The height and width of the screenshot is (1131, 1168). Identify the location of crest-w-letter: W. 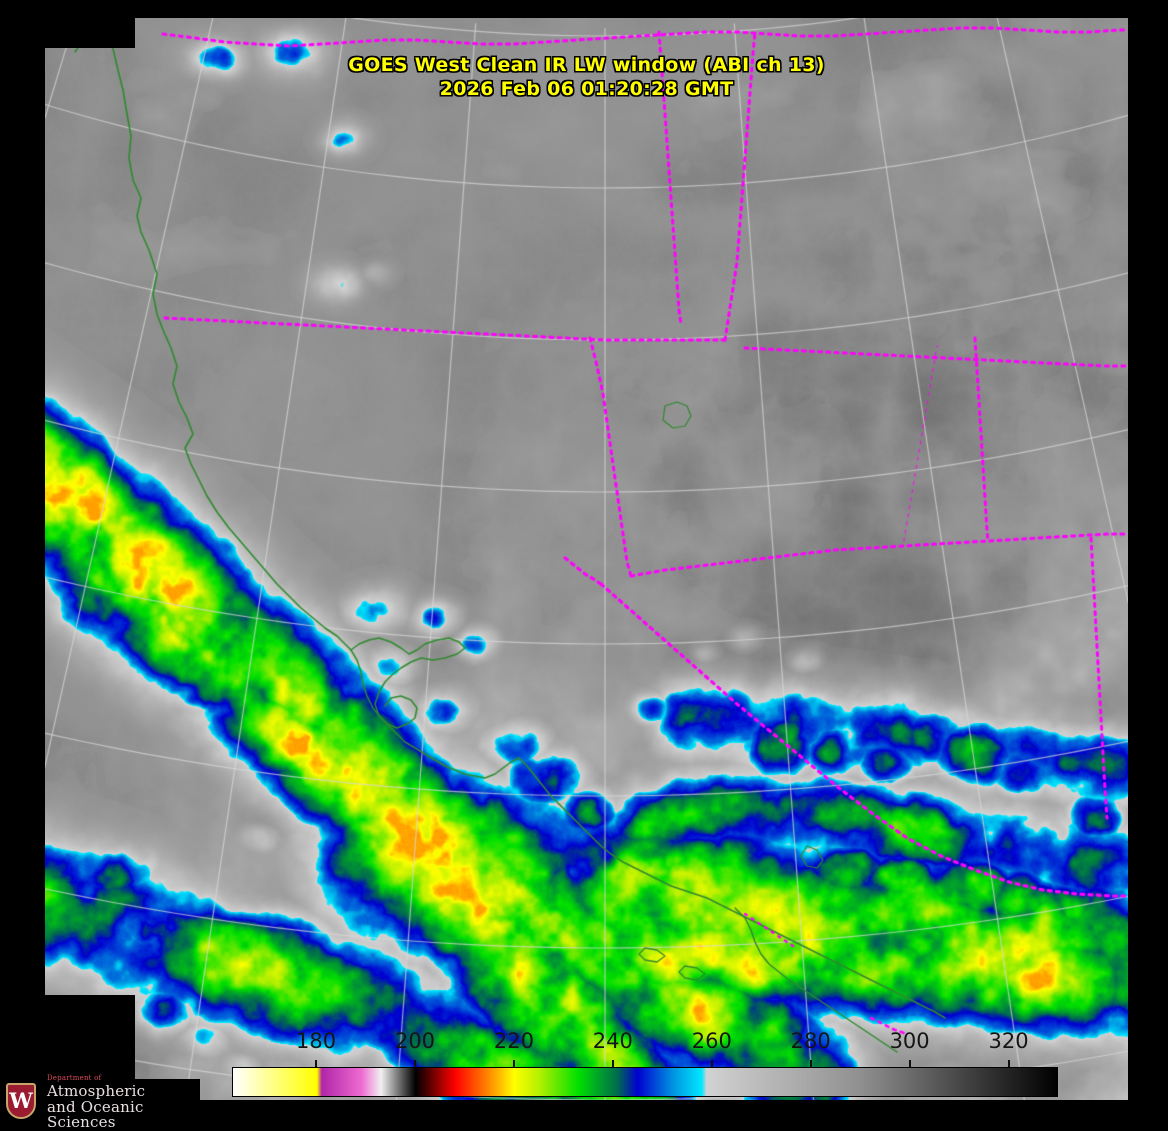
(21, 1100).